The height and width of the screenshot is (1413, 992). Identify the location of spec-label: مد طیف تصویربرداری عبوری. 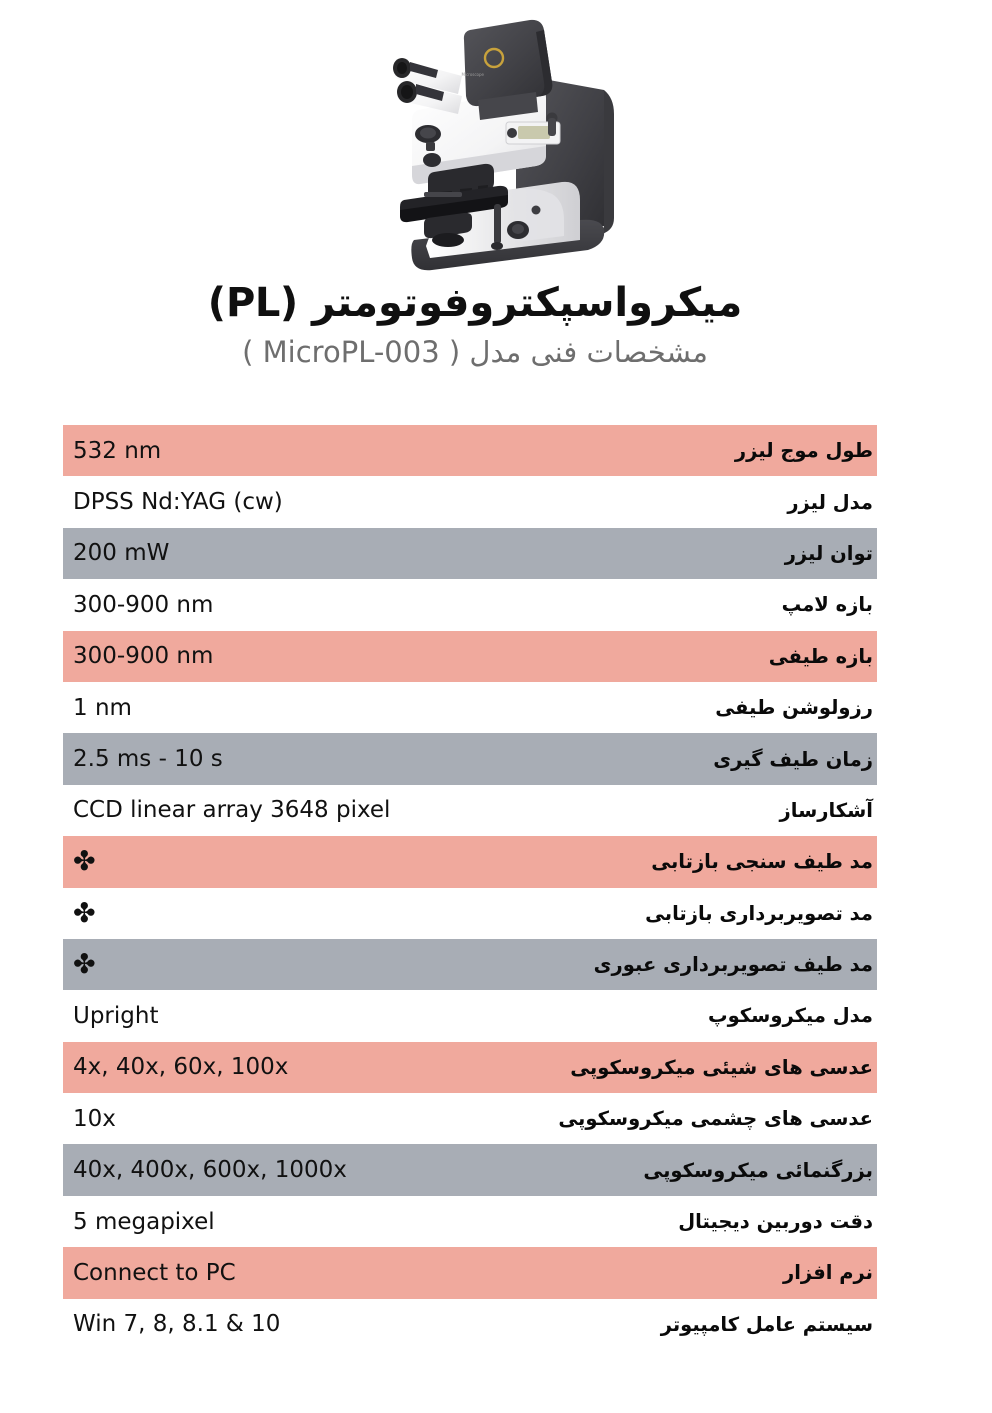
(733, 965).